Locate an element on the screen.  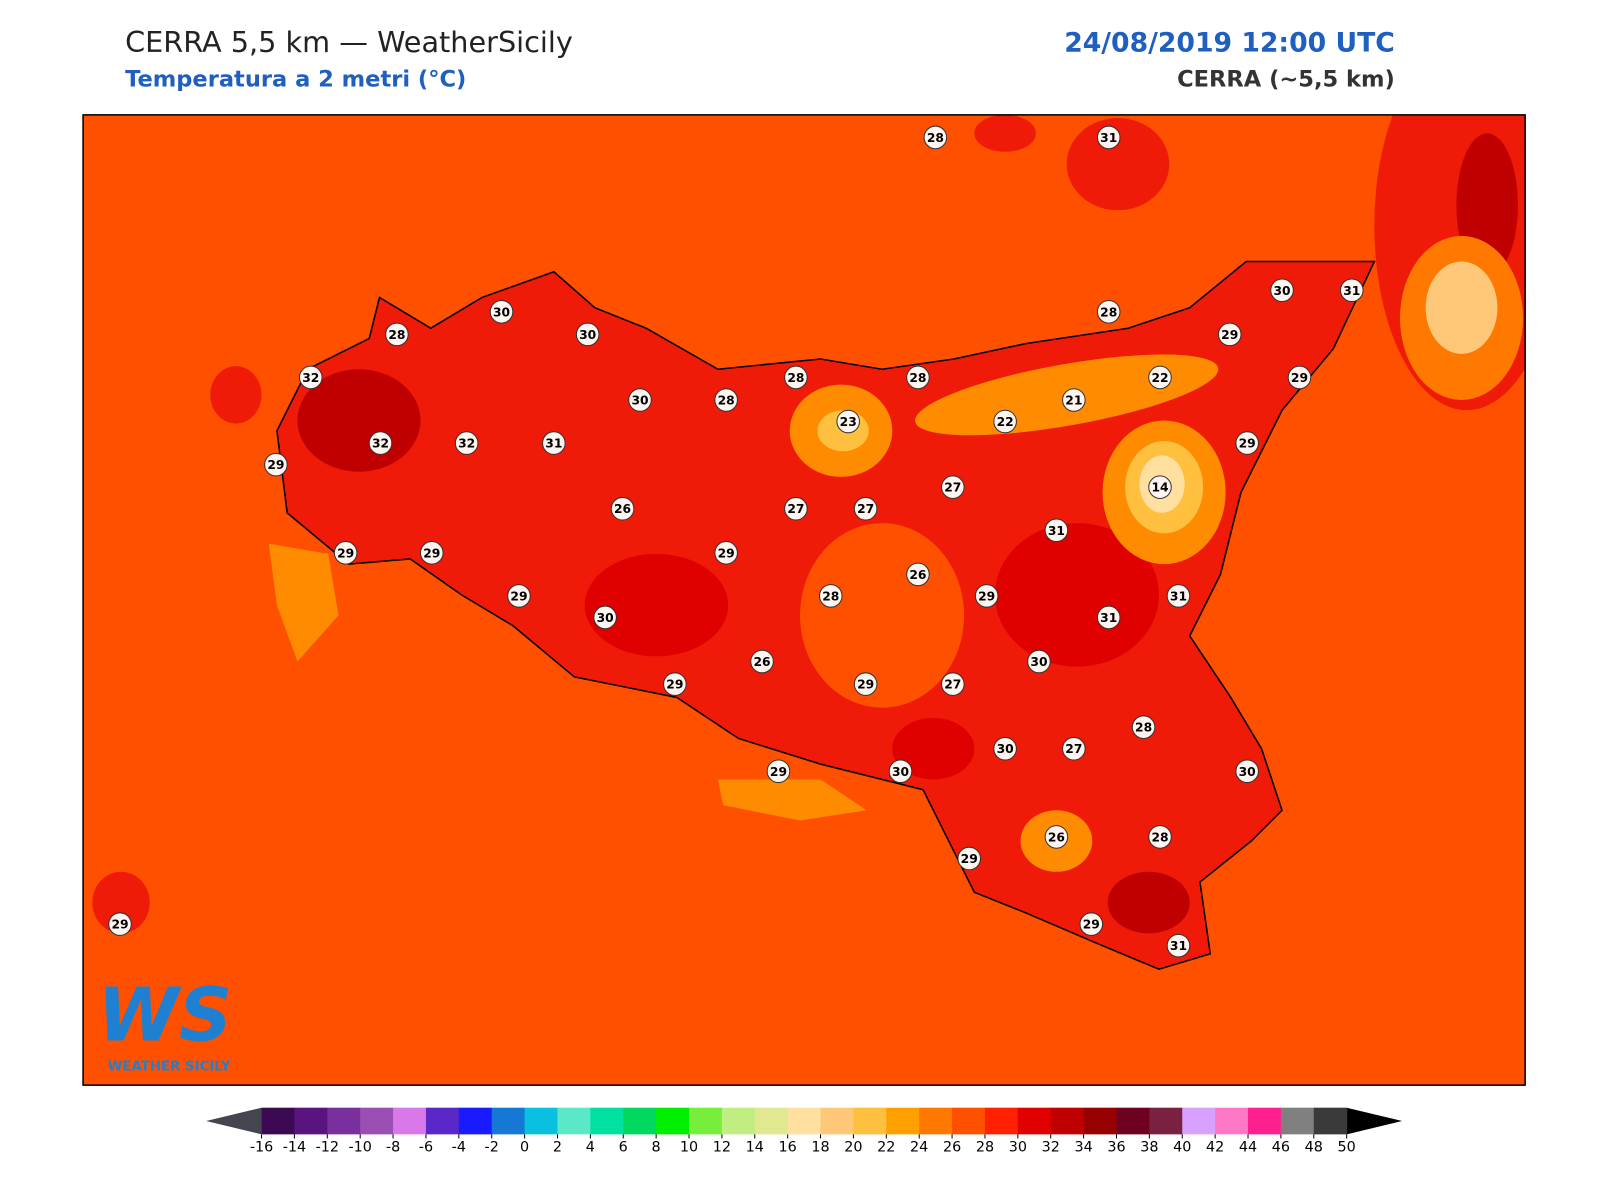
title: CERRA 5,5 km — WeatherSicily is located at coordinates (349, 42).